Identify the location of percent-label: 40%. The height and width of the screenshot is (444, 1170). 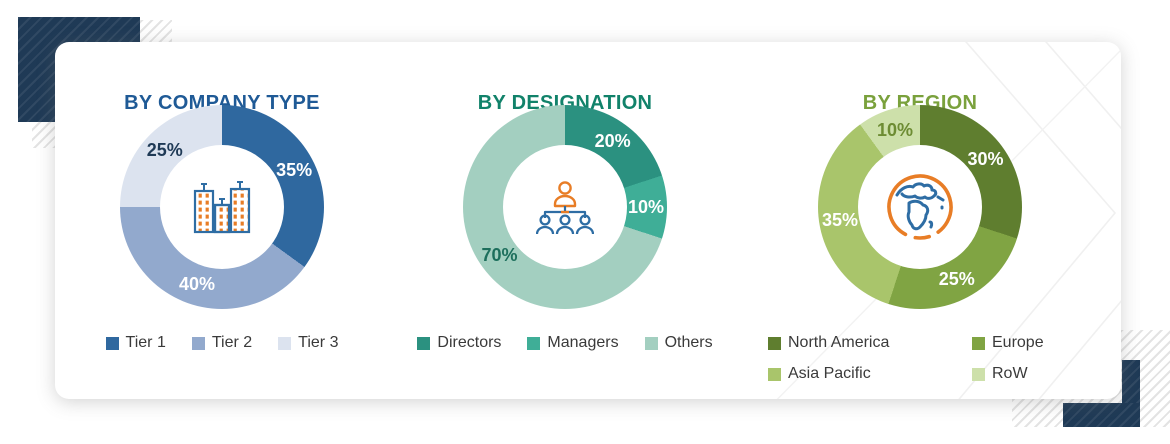
(196, 284).